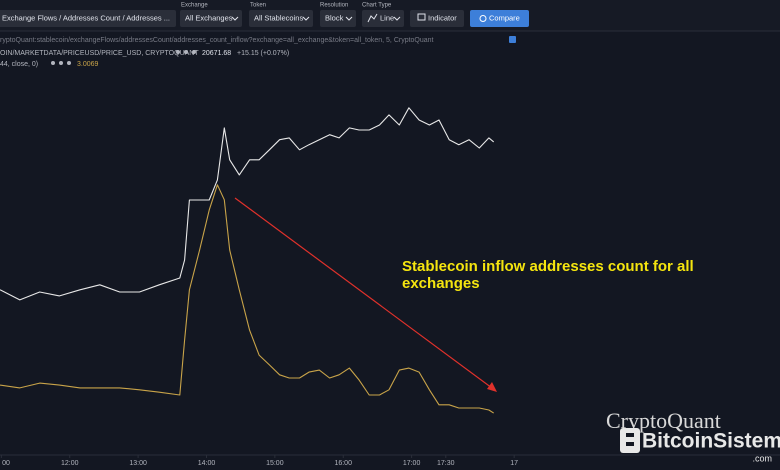  Describe the element at coordinates (630, 440) in the screenshot. I see `watermark-logo` at that location.